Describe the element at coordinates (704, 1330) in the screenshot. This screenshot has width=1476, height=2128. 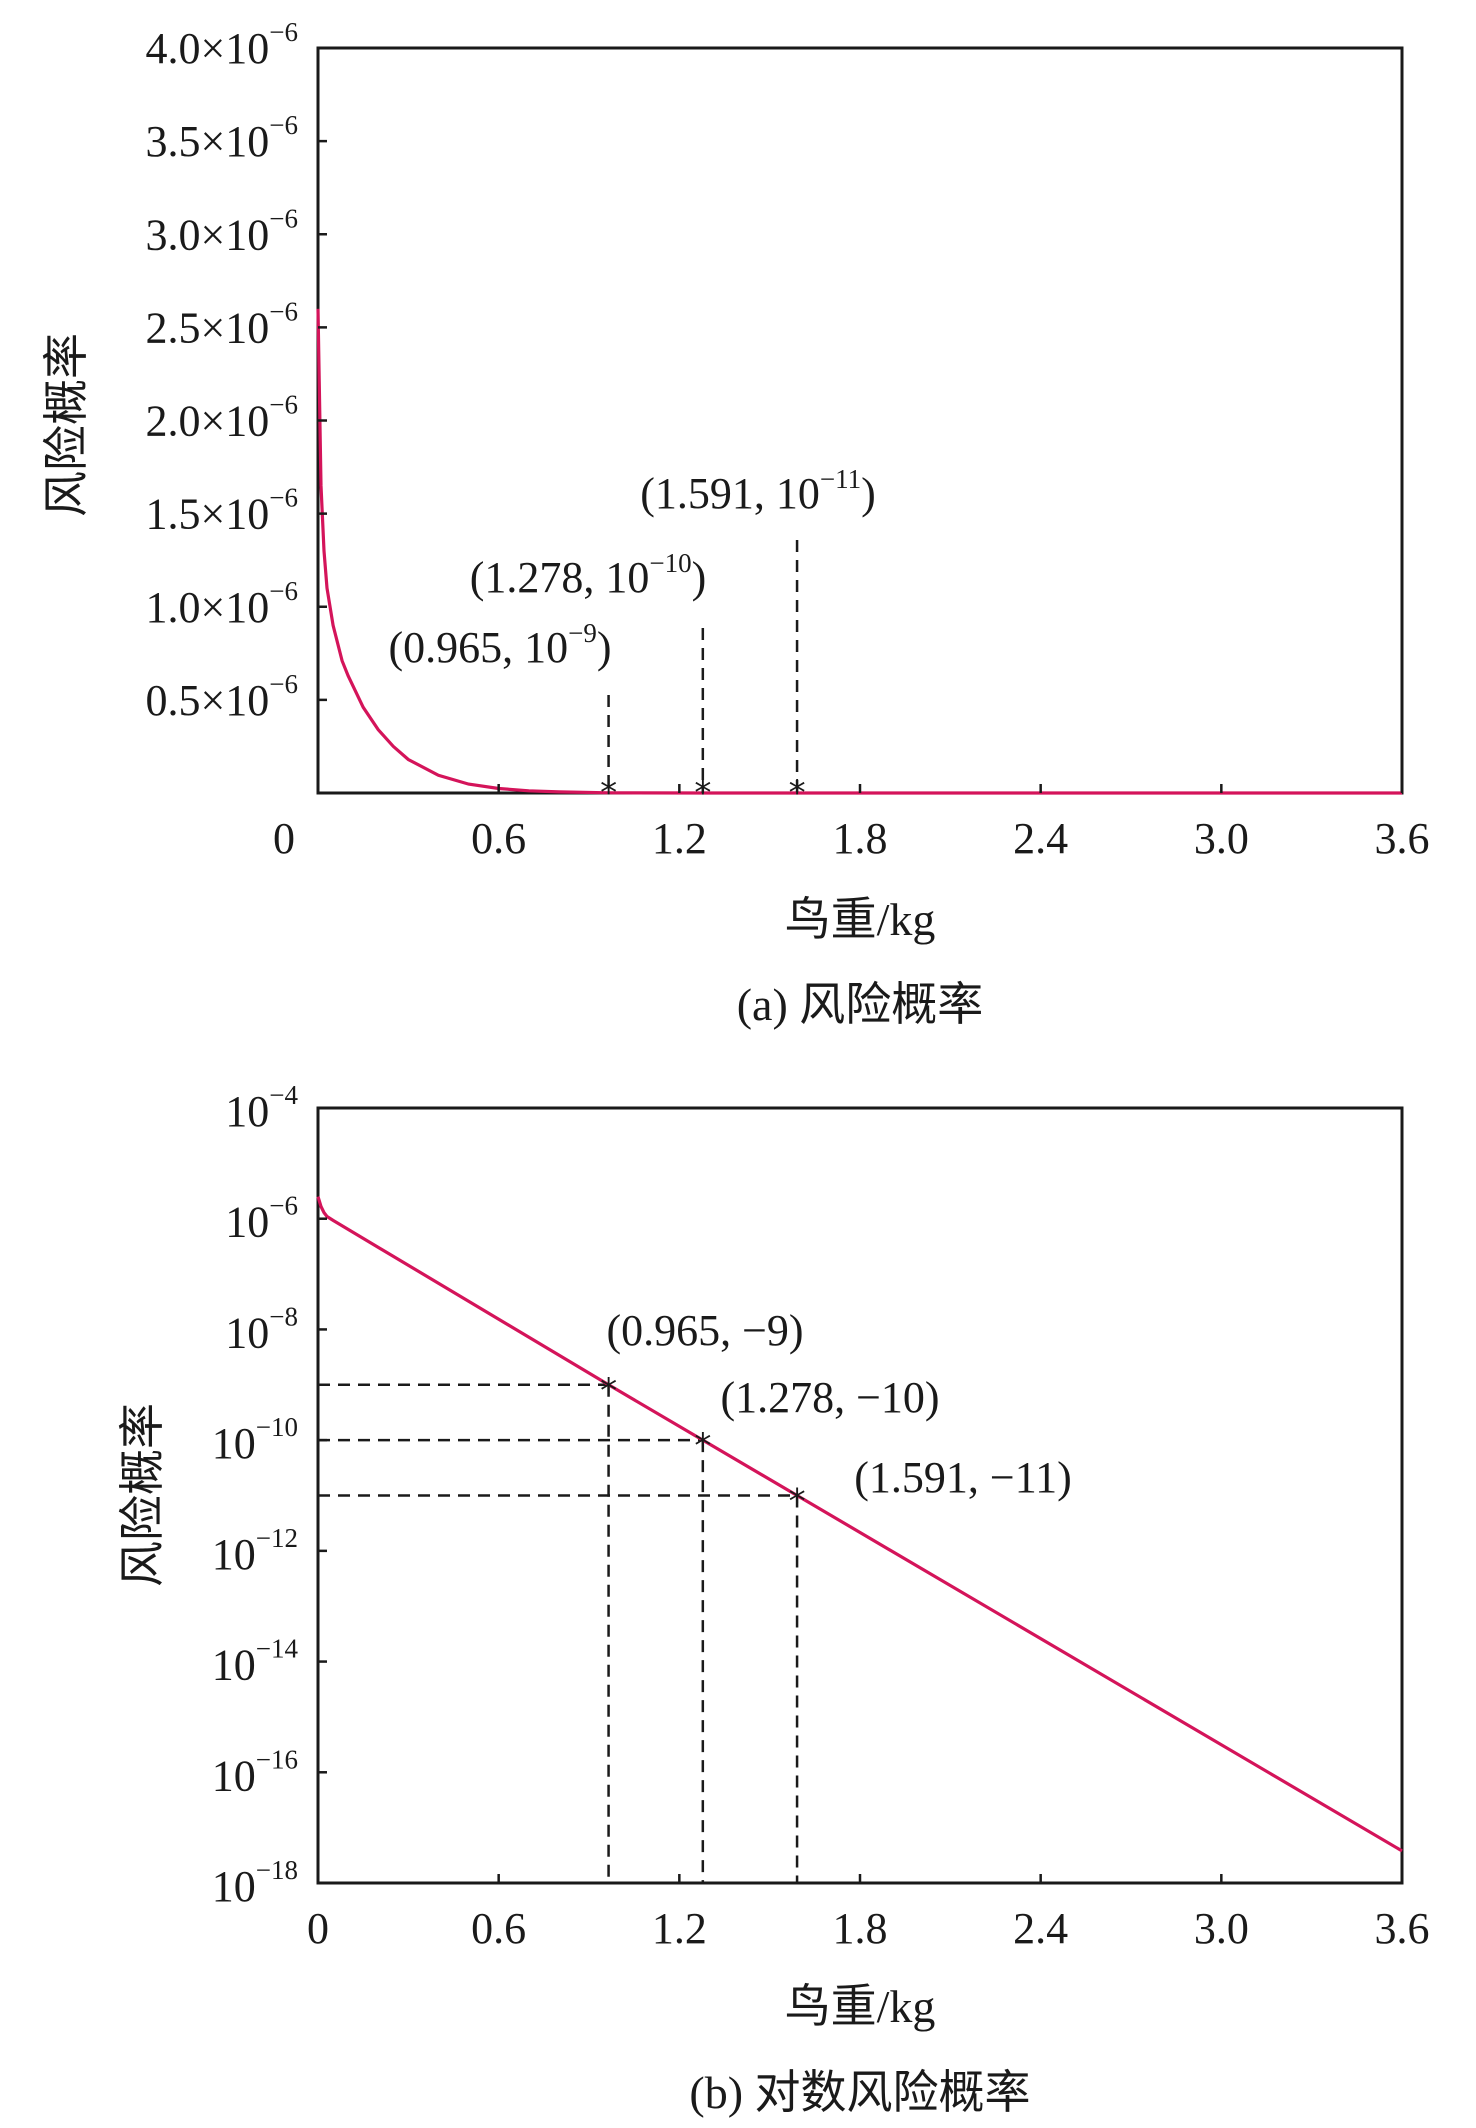
I see `marker-label-b: (0.965, −9)` at that location.